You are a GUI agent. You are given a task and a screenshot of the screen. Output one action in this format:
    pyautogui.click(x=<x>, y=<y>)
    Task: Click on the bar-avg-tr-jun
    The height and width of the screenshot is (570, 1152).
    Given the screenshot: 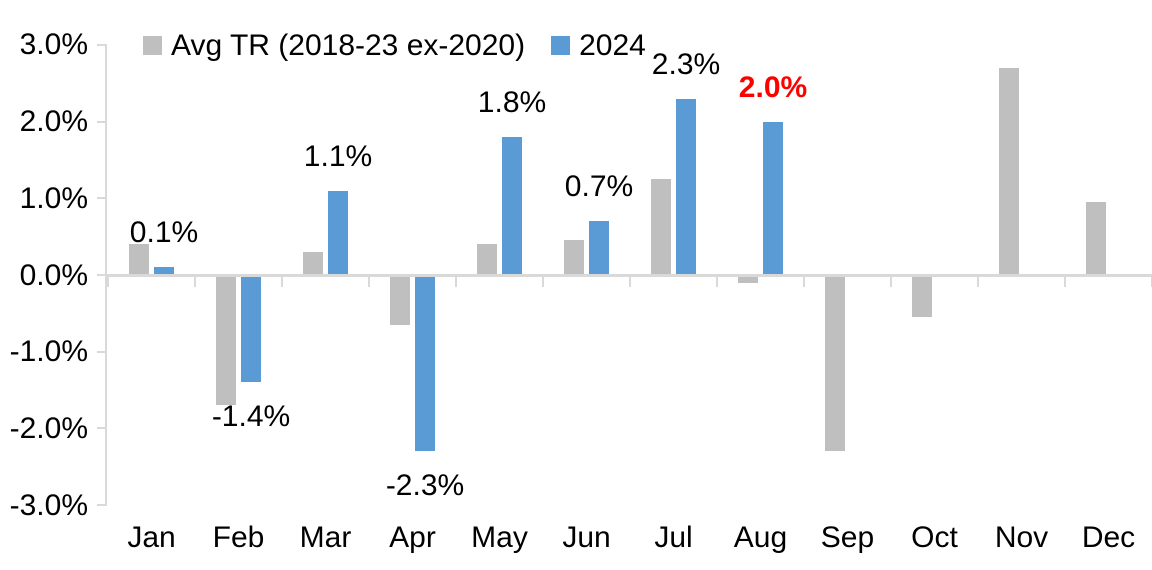 What is the action you would take?
    pyautogui.click(x=574, y=257)
    